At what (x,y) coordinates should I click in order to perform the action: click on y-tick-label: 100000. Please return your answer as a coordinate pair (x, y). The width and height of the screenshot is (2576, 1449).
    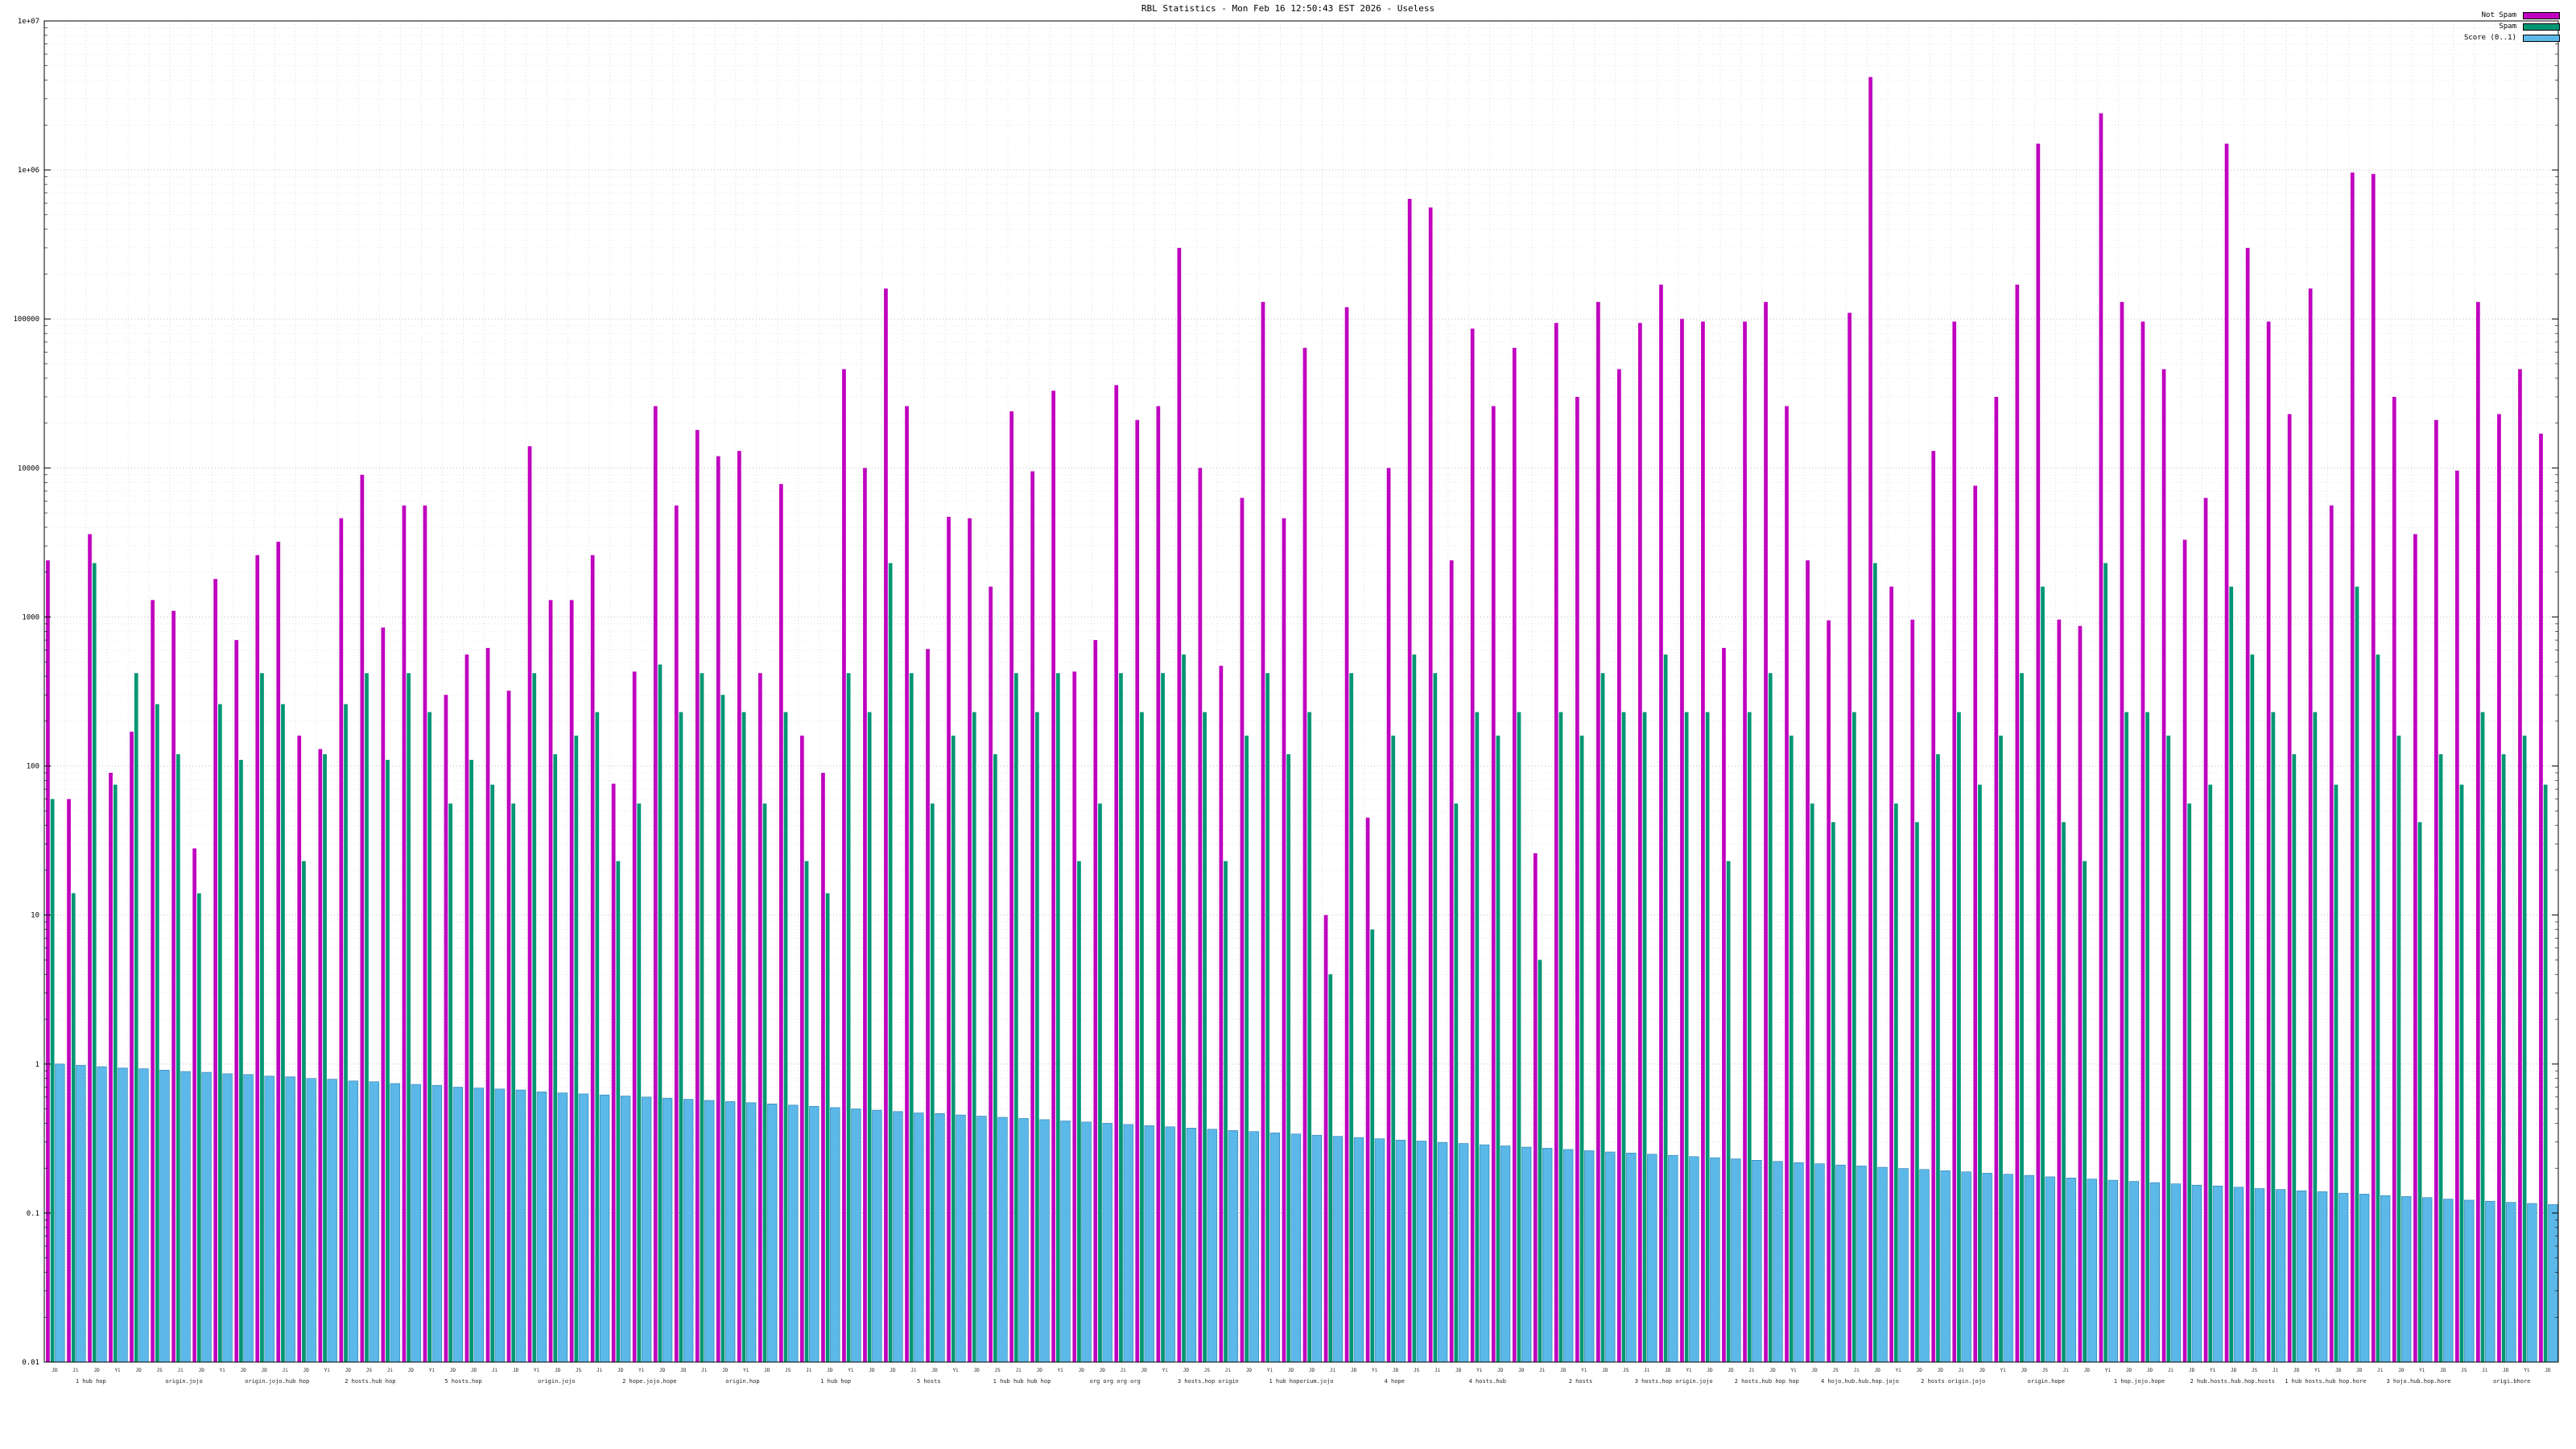
    Looking at the image, I should click on (26, 320).